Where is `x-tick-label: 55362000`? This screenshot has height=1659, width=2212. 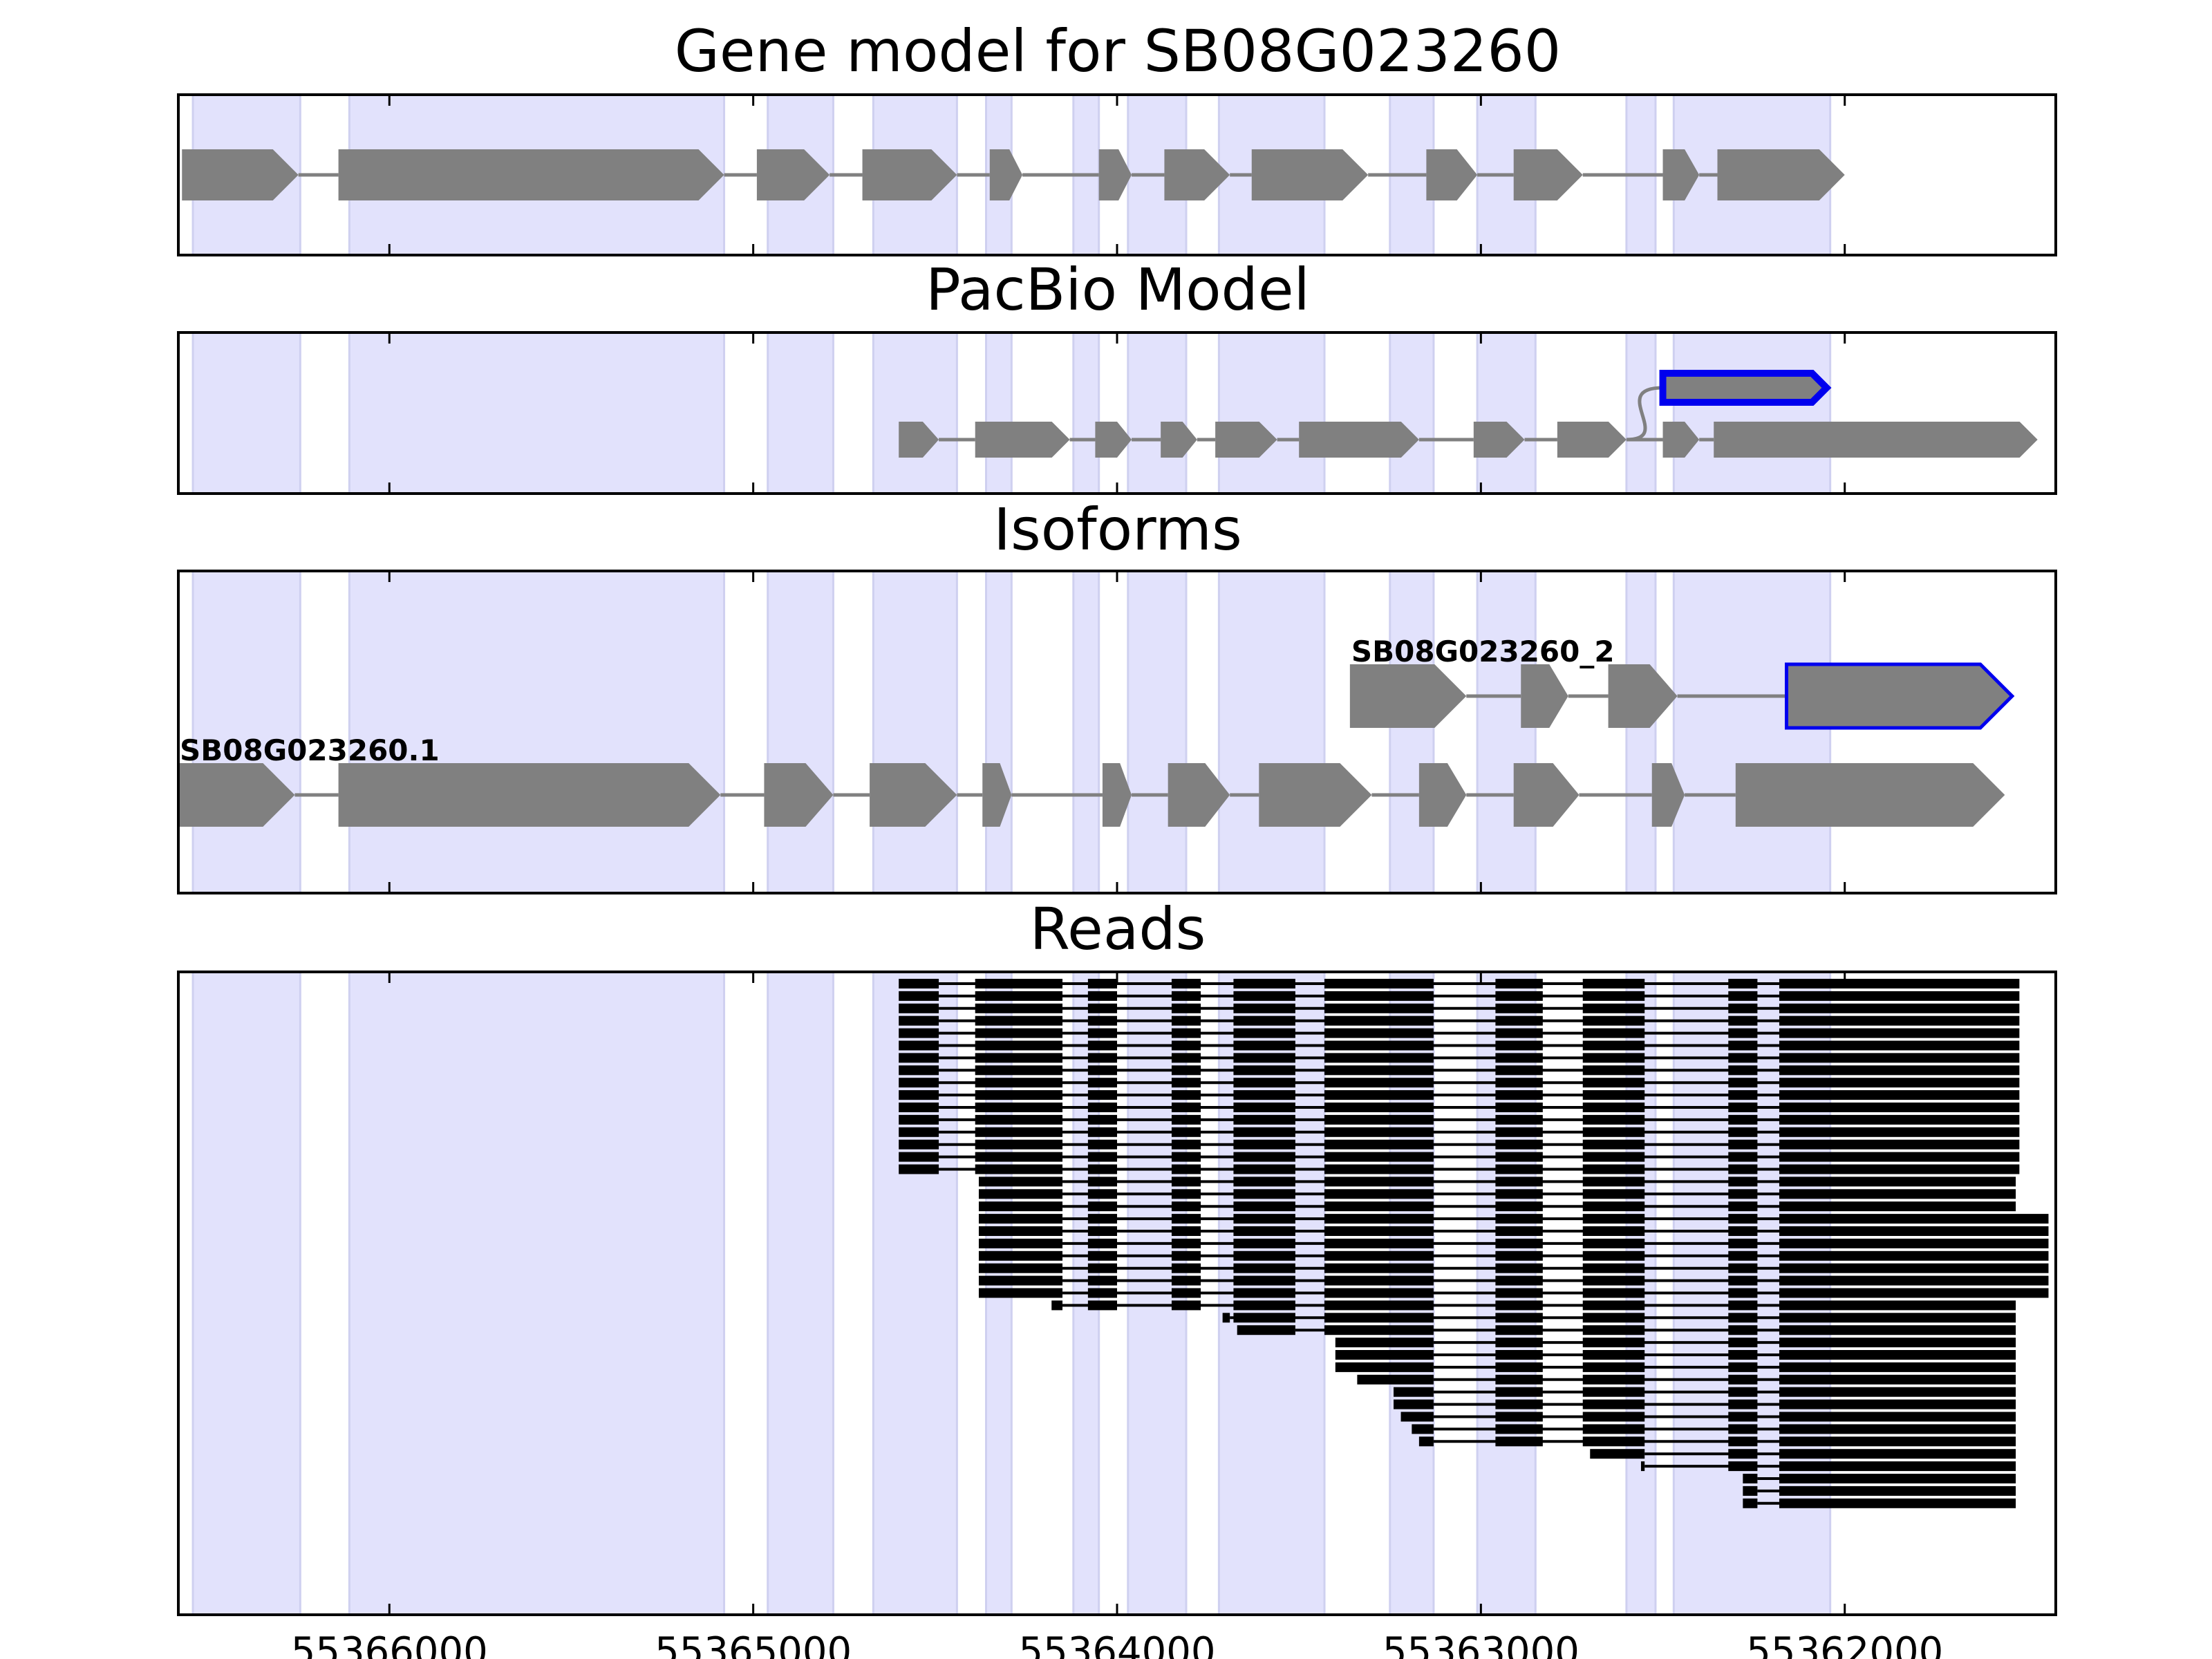
x-tick-label: 55362000 is located at coordinates (1844, 1644).